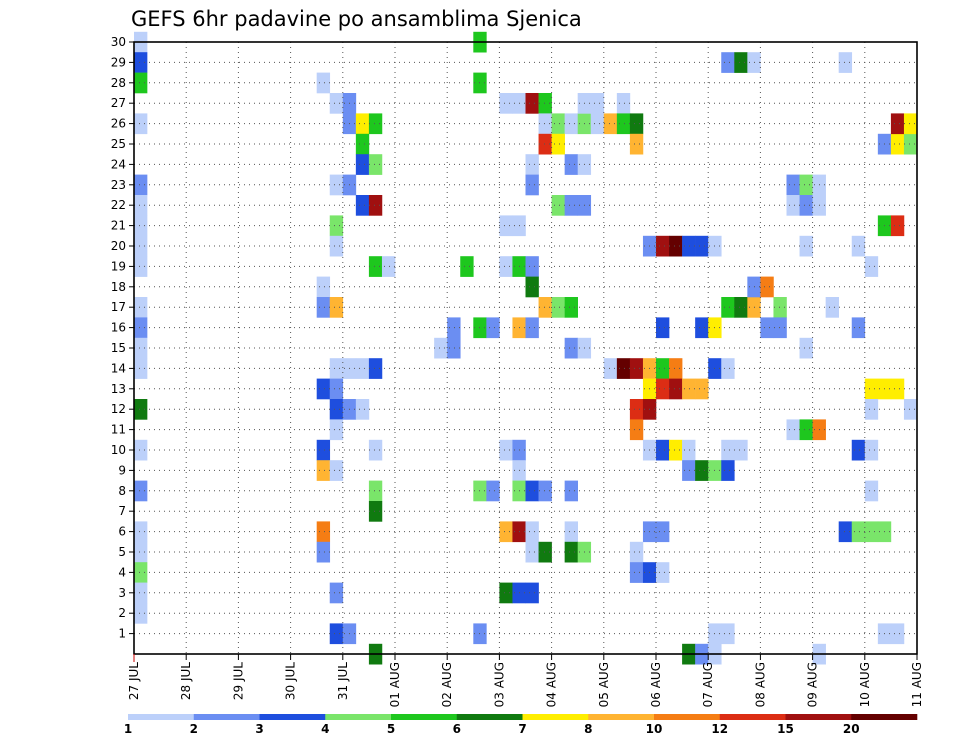  Describe the element at coordinates (122, 491) in the screenshot. I see `y-tick-label: 8` at that location.